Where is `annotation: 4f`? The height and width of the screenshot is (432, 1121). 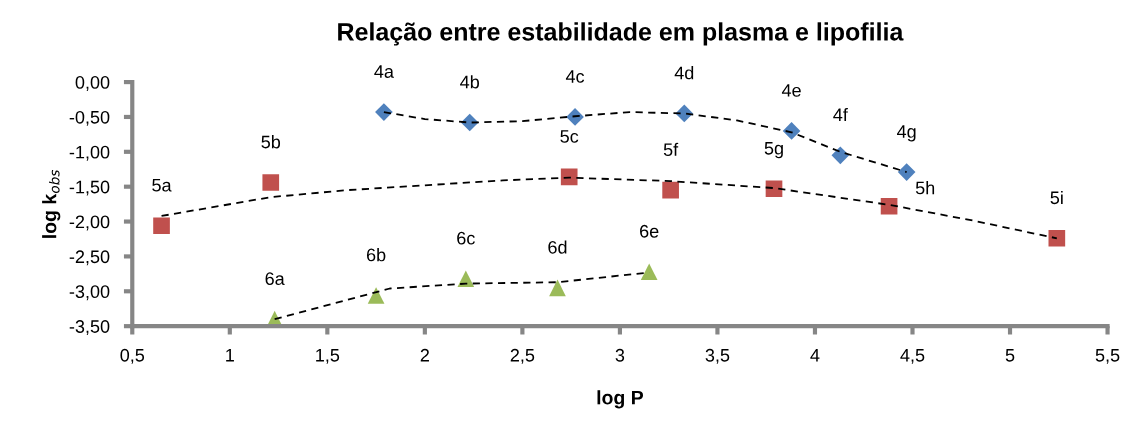
annotation: 4f is located at coordinates (840, 114).